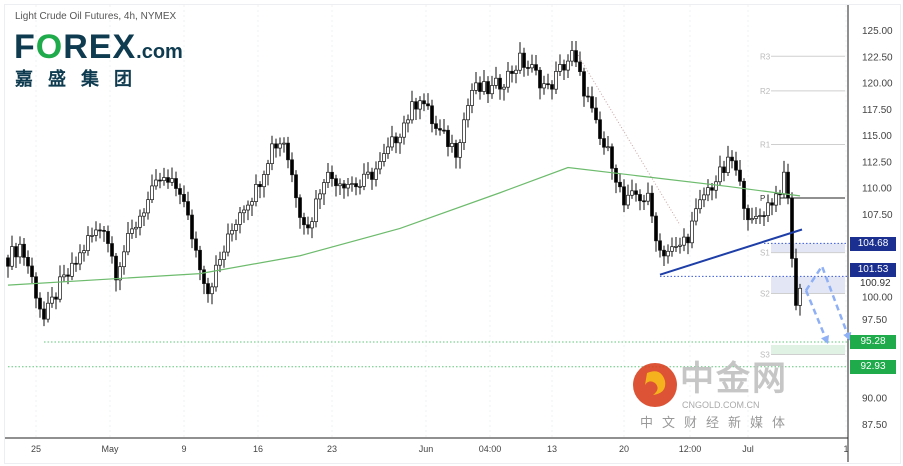  What do you see at coordinates (25, 47) in the screenshot?
I see `logo-f: F` at bounding box center [25, 47].